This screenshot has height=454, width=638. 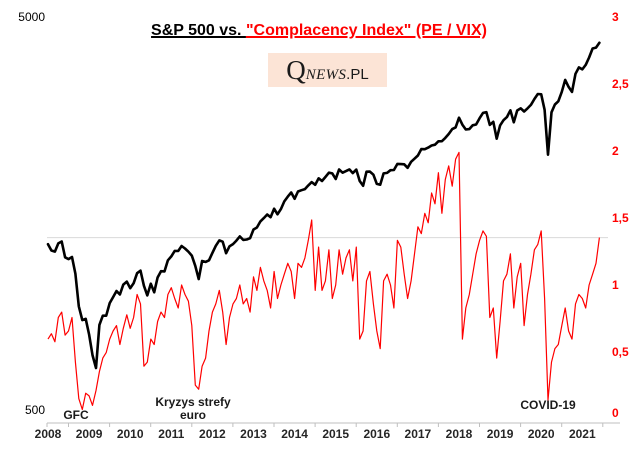 What do you see at coordinates (615, 413) in the screenshot?
I see `y-axis-right-label: 0` at bounding box center [615, 413].